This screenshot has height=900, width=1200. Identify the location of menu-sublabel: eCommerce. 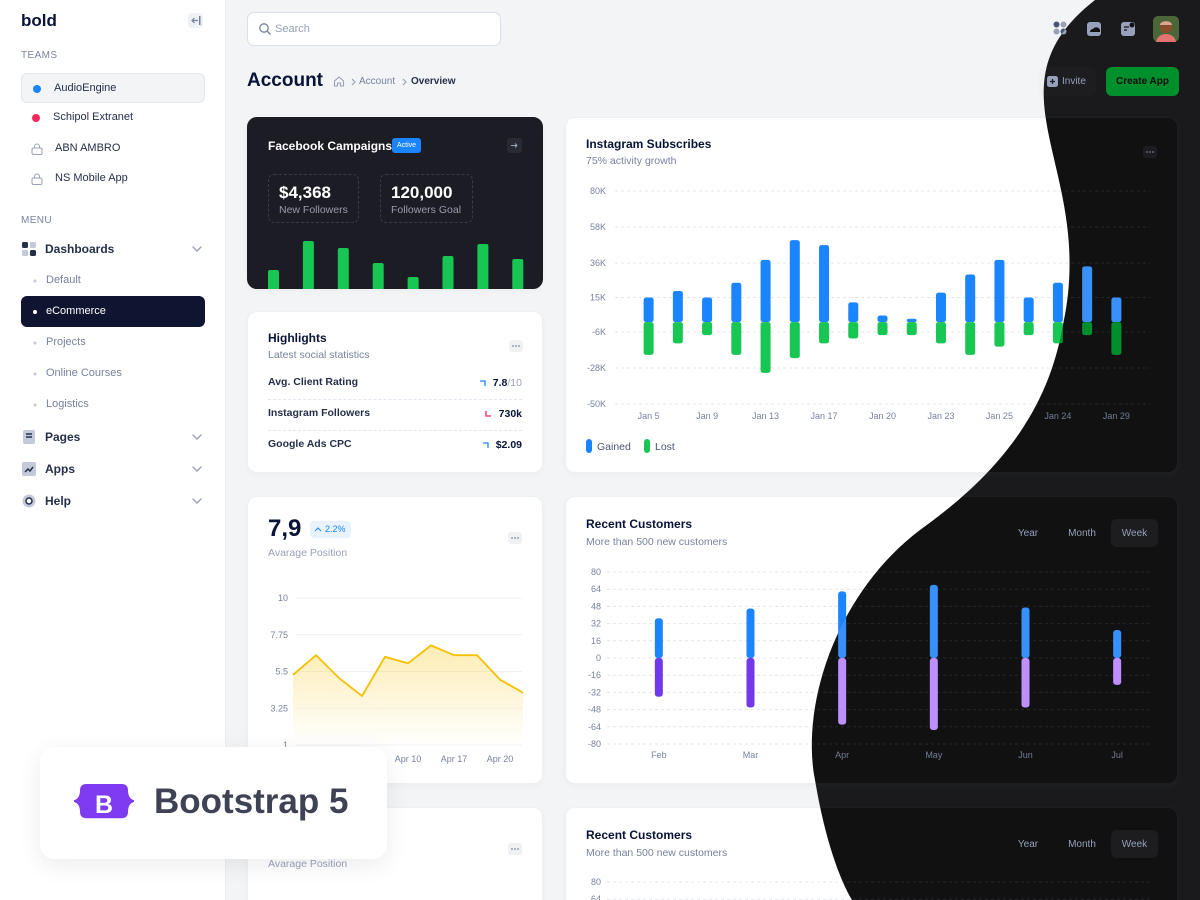
(76, 311).